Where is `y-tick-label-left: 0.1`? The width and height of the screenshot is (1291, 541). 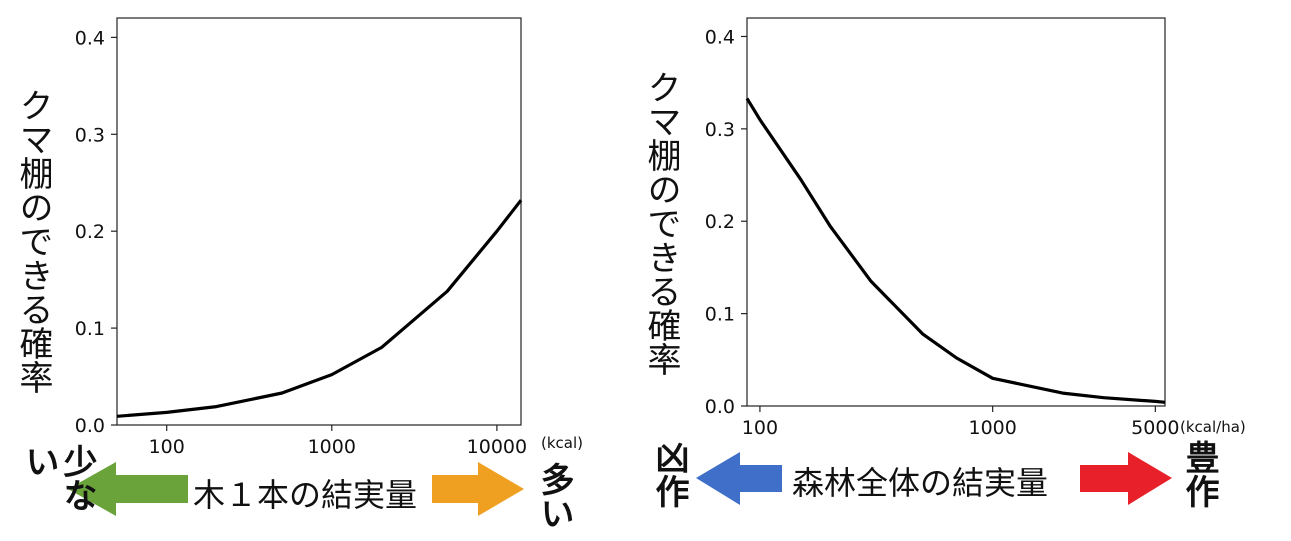
y-tick-label-left: 0.1 is located at coordinates (90, 329).